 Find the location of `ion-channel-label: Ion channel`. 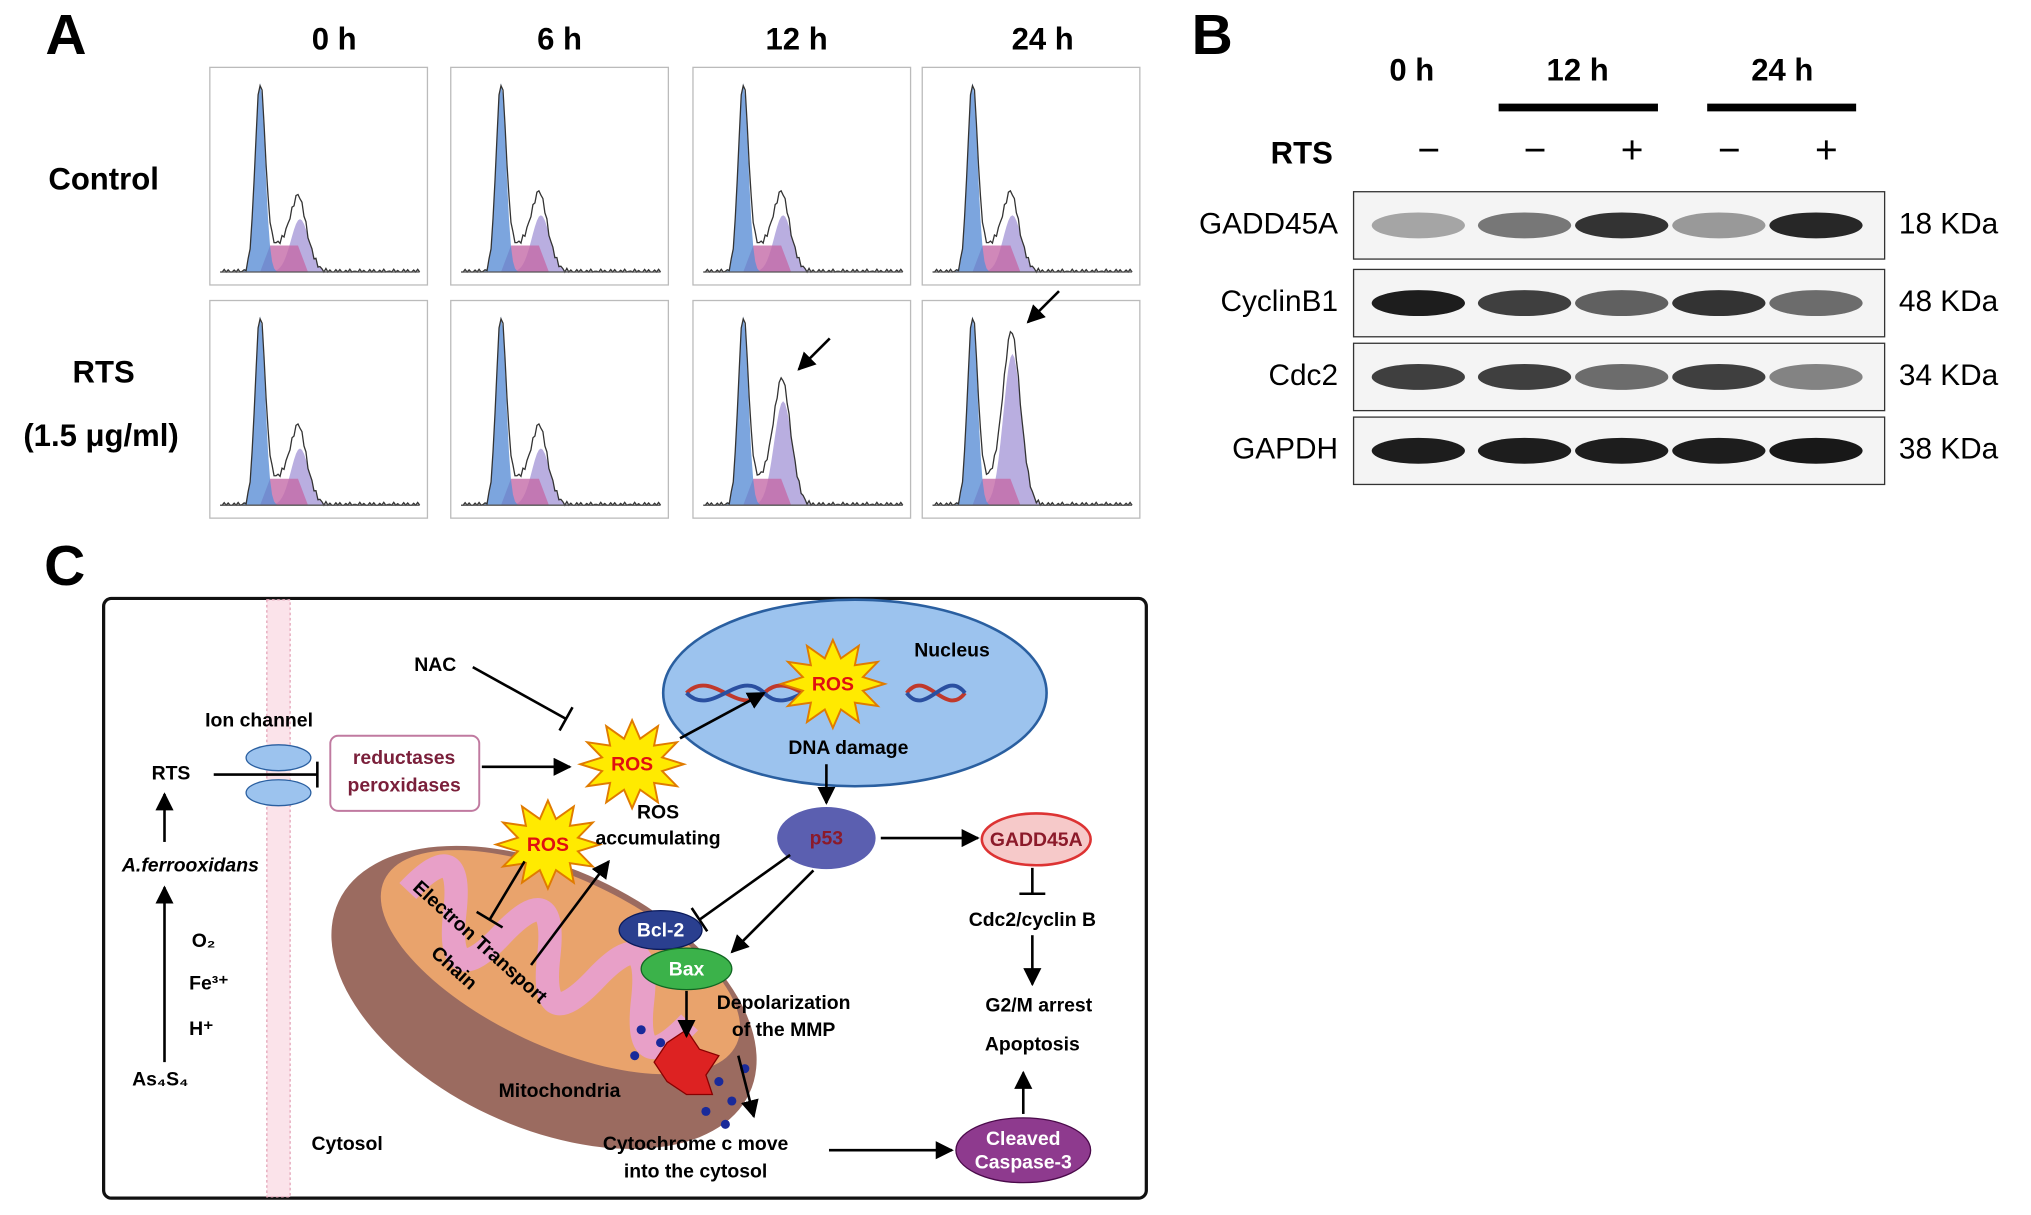

ion-channel-label: Ion channel is located at coordinates (259, 721).